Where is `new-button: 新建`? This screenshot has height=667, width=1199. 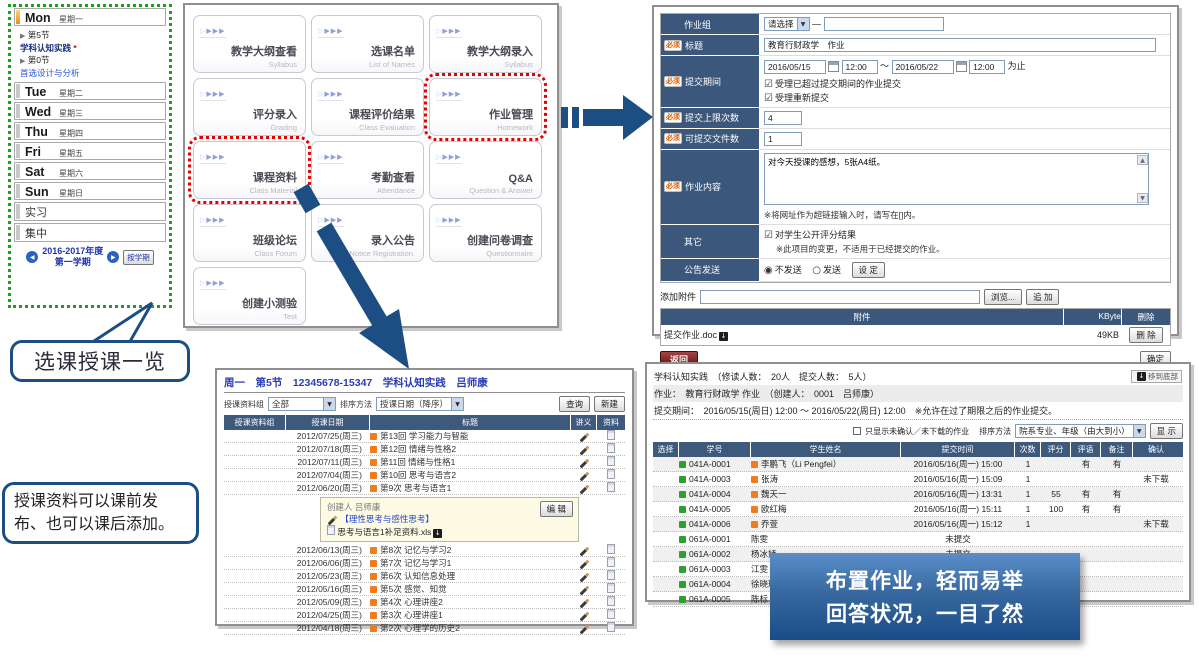 new-button: 新建 is located at coordinates (609, 404).